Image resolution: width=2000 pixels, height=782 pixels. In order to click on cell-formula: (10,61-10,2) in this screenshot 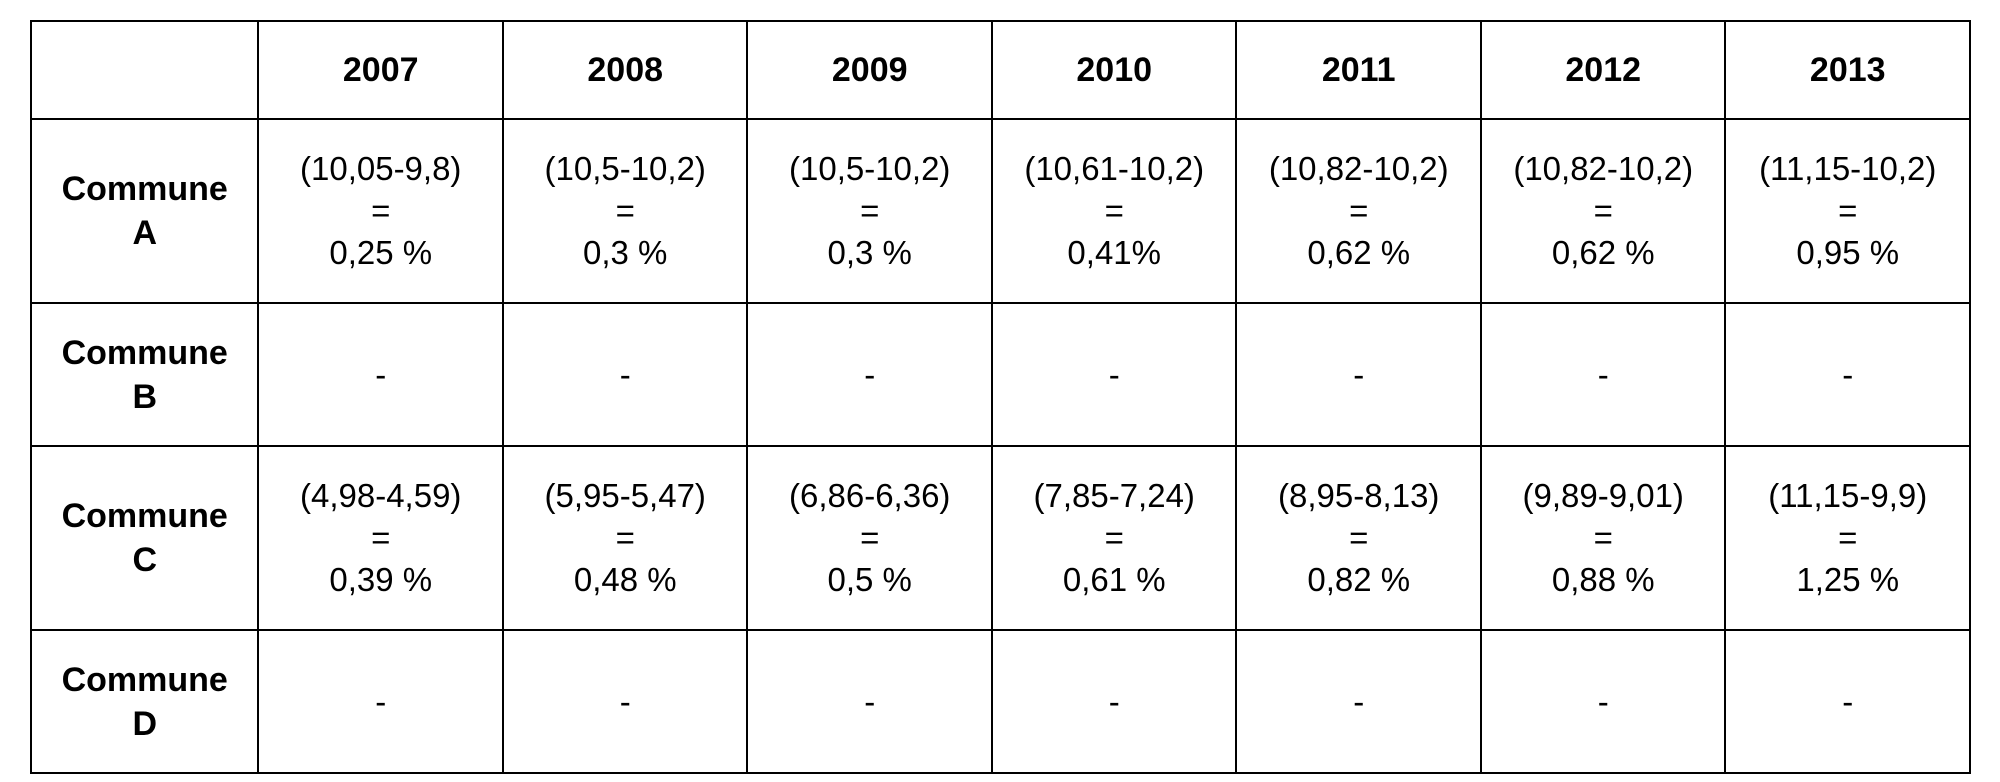, I will do `click(1114, 168)`.